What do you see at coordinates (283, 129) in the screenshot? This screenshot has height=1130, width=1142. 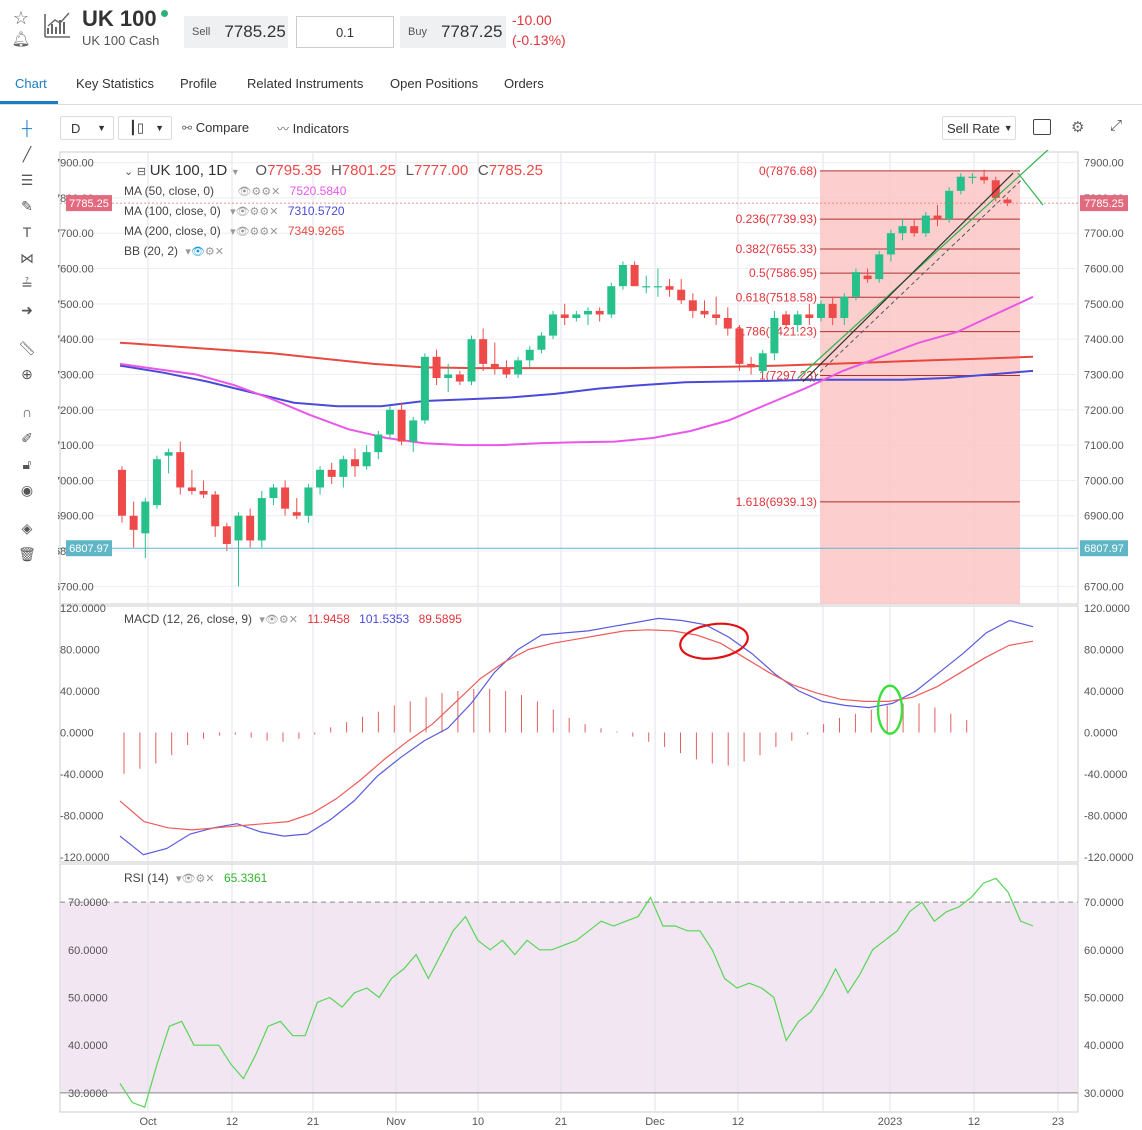 I see `indicators-icon: 〰` at bounding box center [283, 129].